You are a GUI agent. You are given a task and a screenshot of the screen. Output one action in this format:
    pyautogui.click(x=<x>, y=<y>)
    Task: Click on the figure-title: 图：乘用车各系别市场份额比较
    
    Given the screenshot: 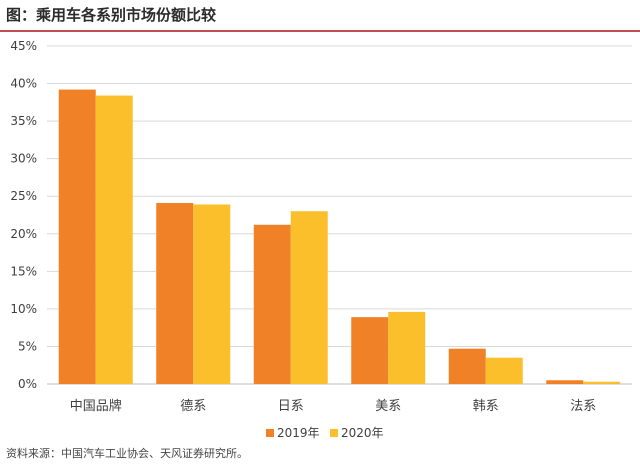 What is the action you would take?
    pyautogui.click(x=111, y=15)
    